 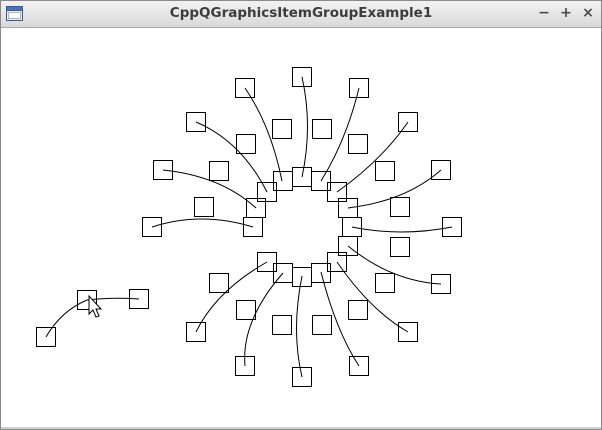 I want to click on title-bar: CppQGraphicsItemGroupExample1 − + ×, so click(x=301, y=14).